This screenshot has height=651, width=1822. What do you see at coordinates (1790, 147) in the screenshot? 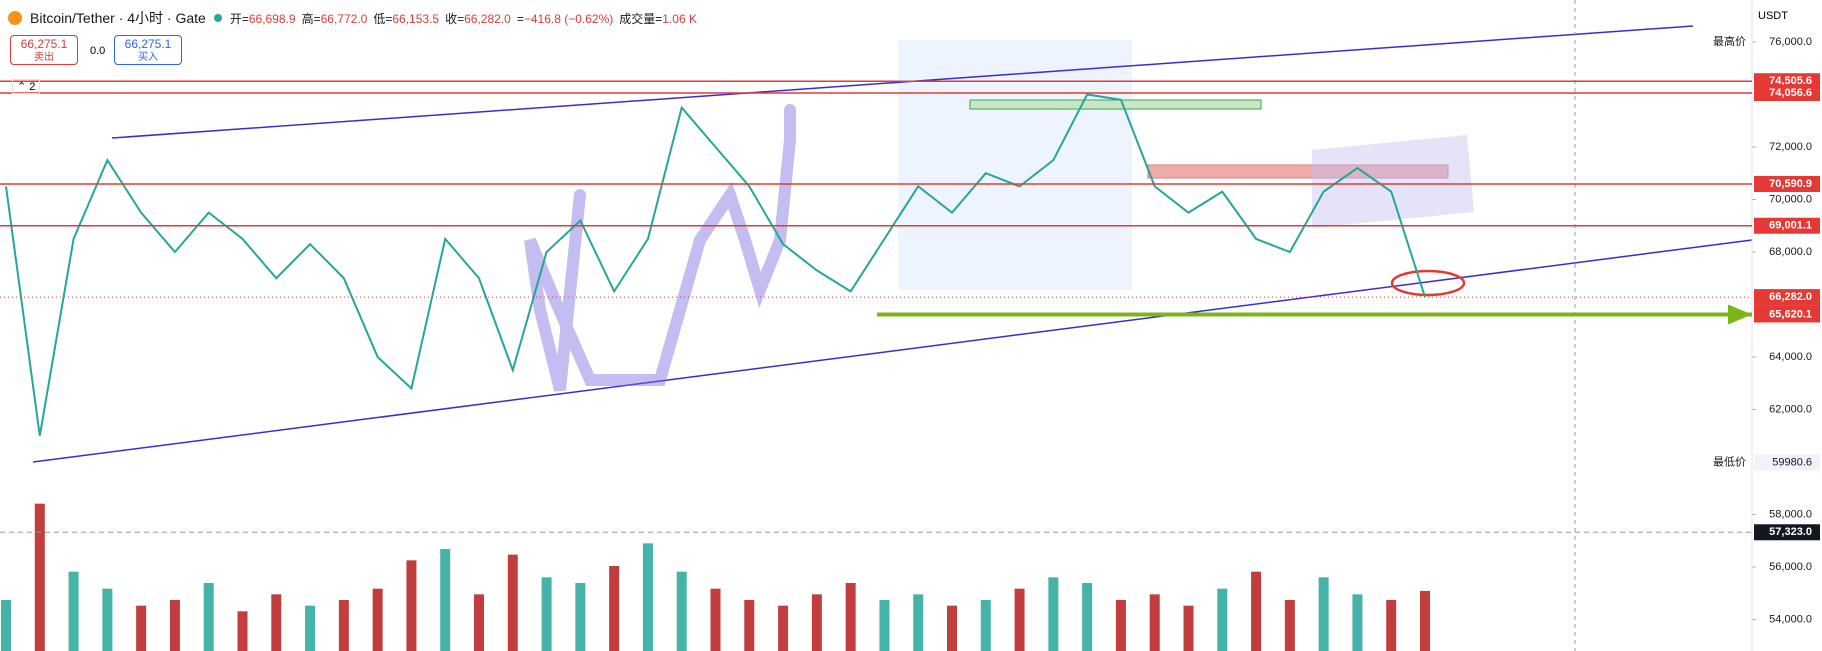
I see `y-tick-label: 72,000.0` at bounding box center [1790, 147].